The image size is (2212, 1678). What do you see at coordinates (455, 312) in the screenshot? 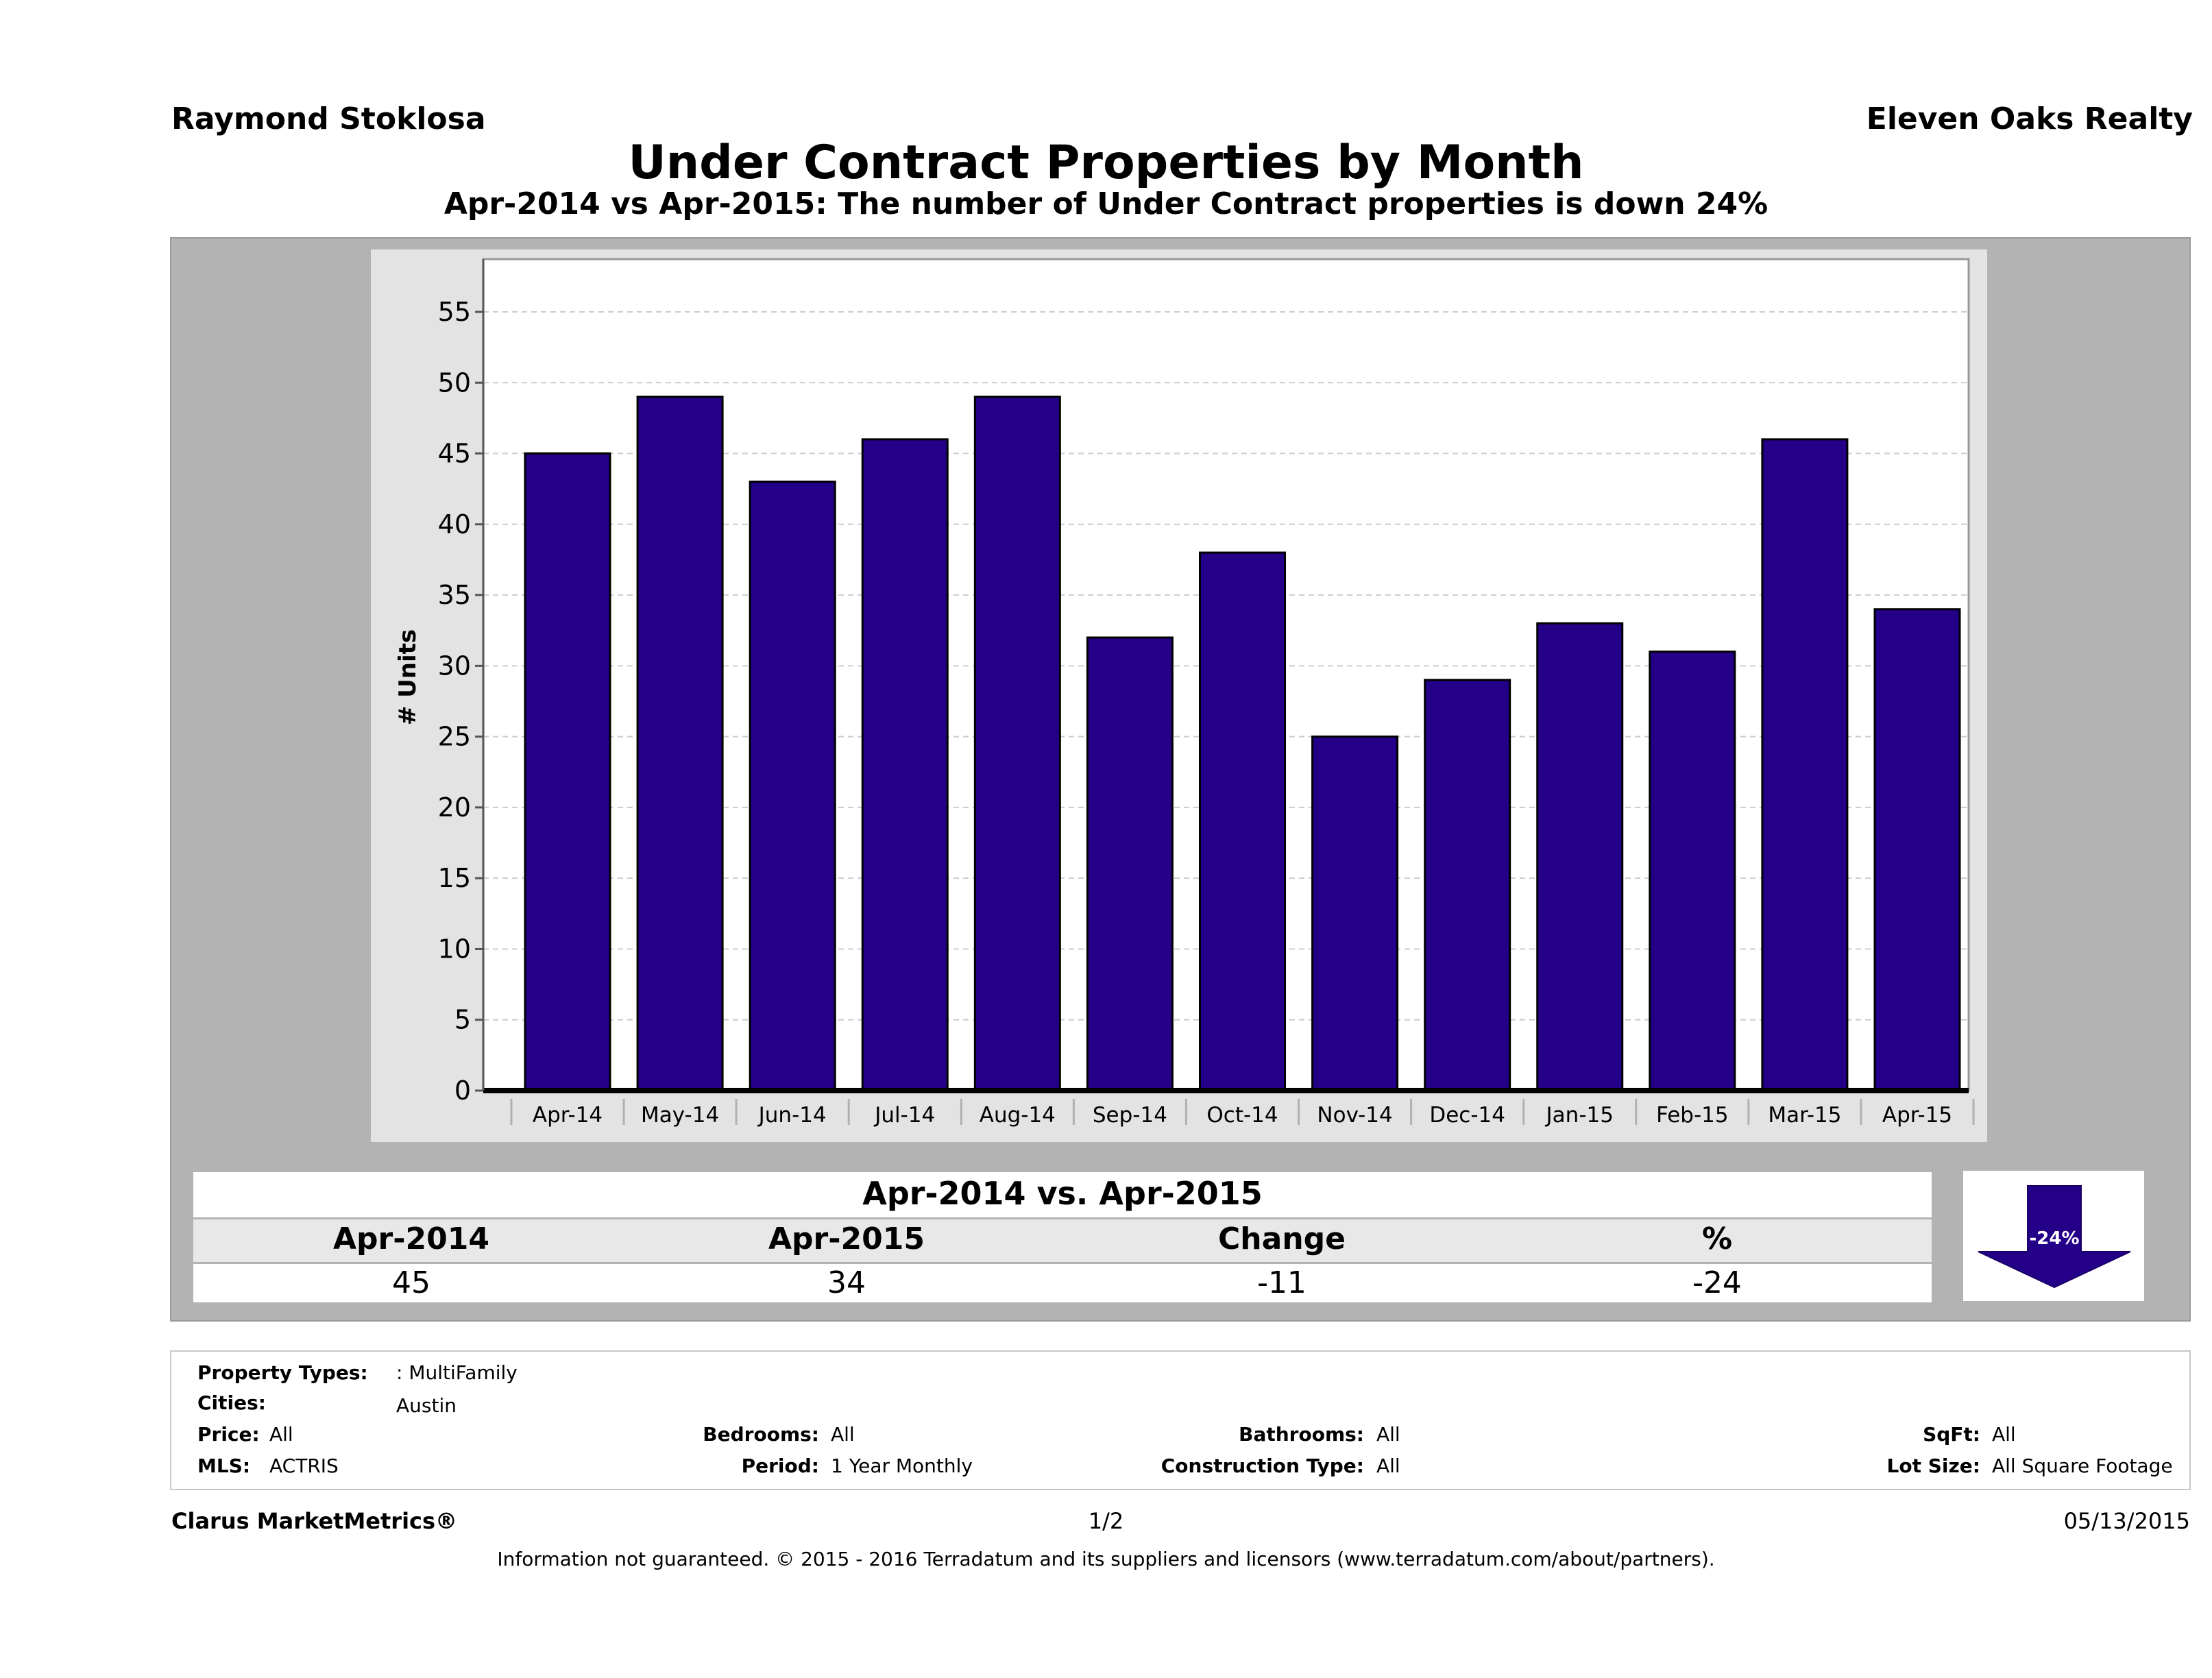
I see `y-tick-label: 55` at bounding box center [455, 312].